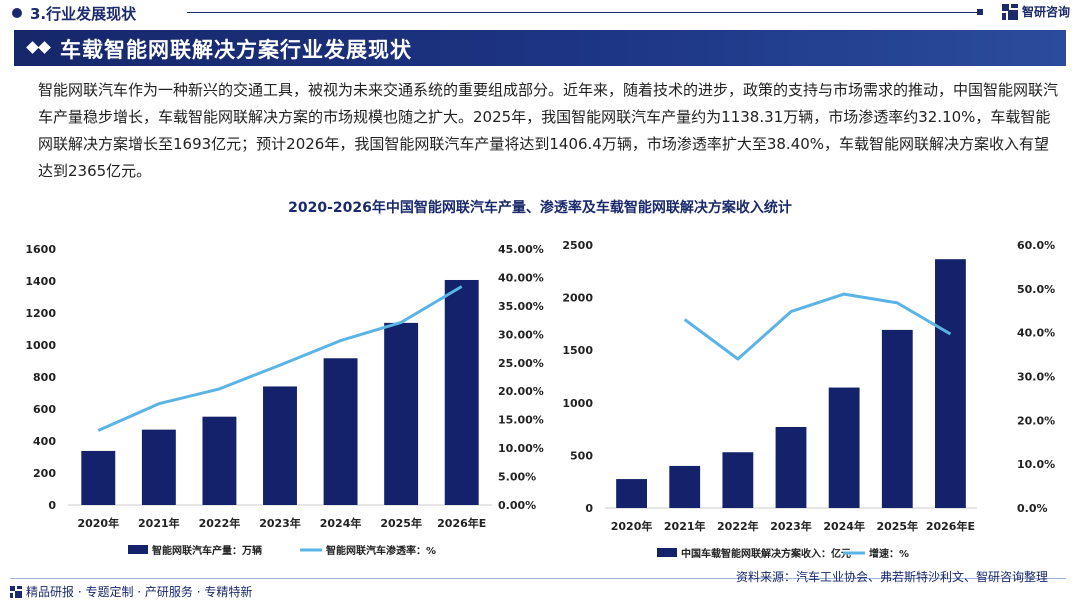  What do you see at coordinates (401, 523) in the screenshot?
I see `left-chart-x-label: 2025年` at bounding box center [401, 523].